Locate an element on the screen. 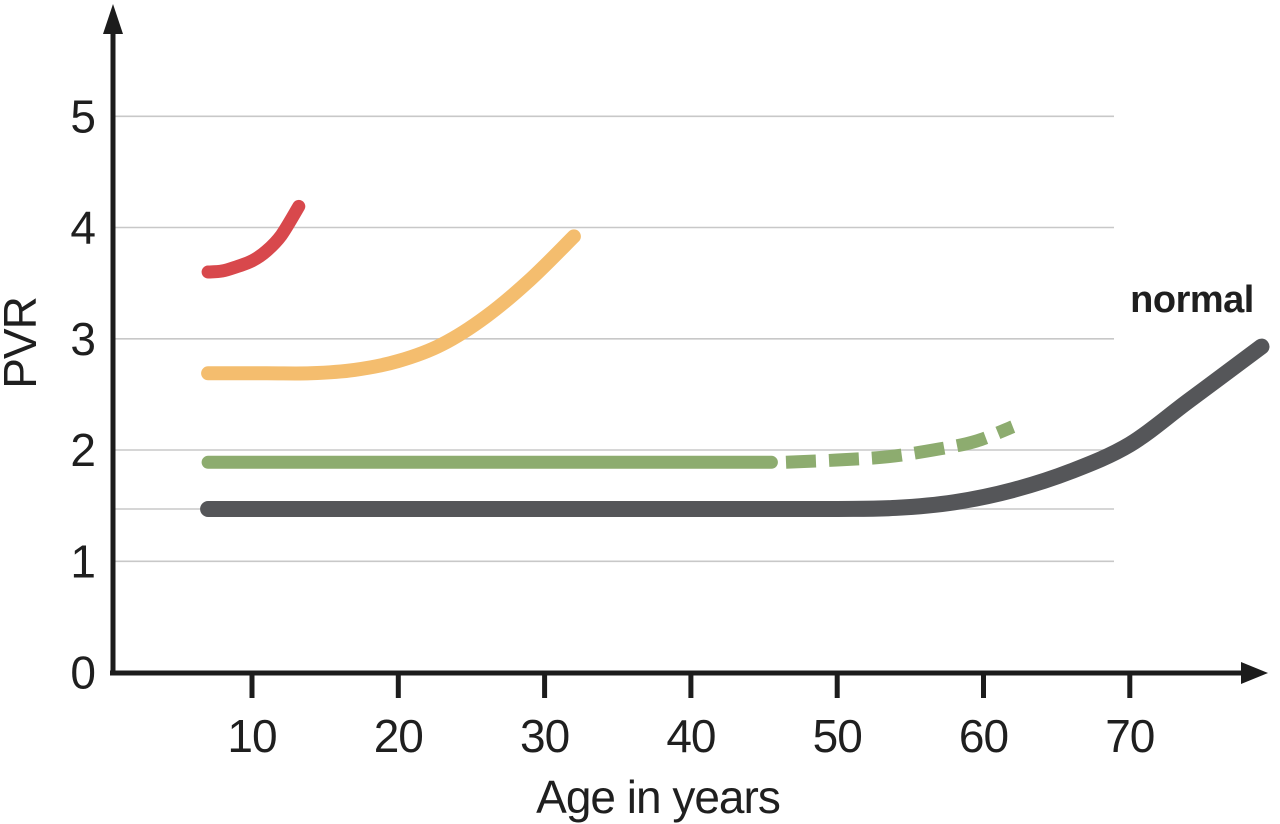 This screenshot has width=1280, height=824. x-axis-arrow-icon is located at coordinates (1254, 673).